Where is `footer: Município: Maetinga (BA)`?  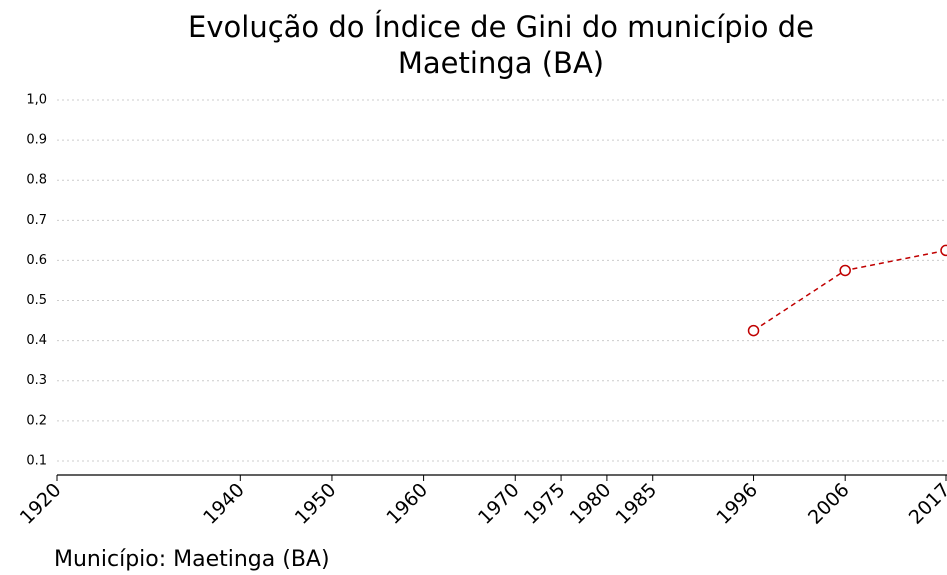
footer: Município: Maetinga (BA) is located at coordinates (192, 559).